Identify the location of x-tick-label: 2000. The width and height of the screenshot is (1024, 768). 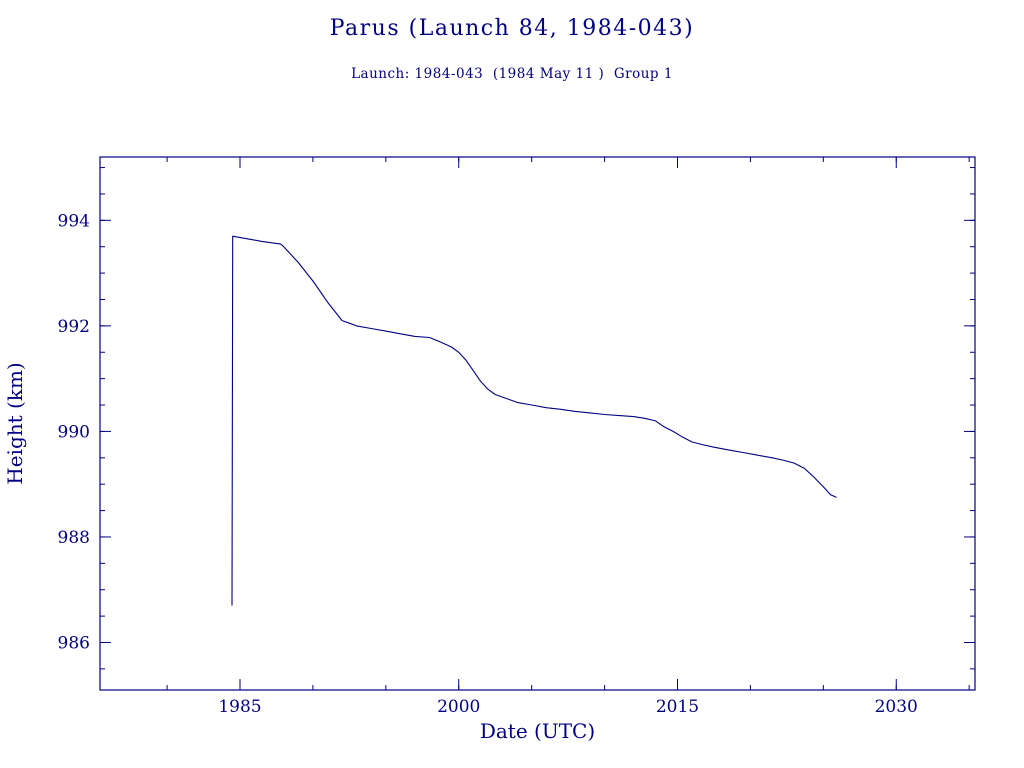
(458, 707).